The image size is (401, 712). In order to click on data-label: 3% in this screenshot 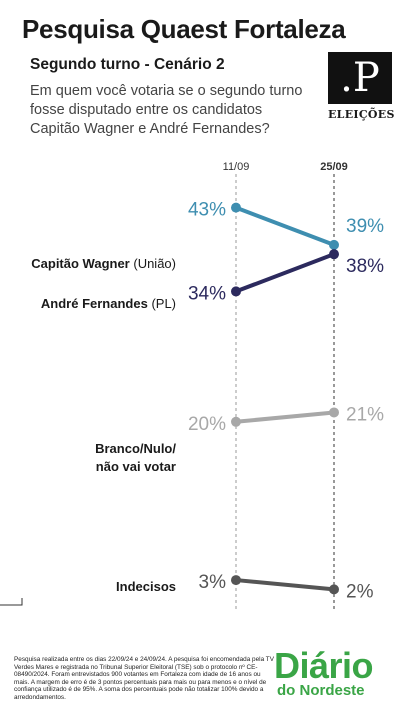, I will do `click(213, 582)`.